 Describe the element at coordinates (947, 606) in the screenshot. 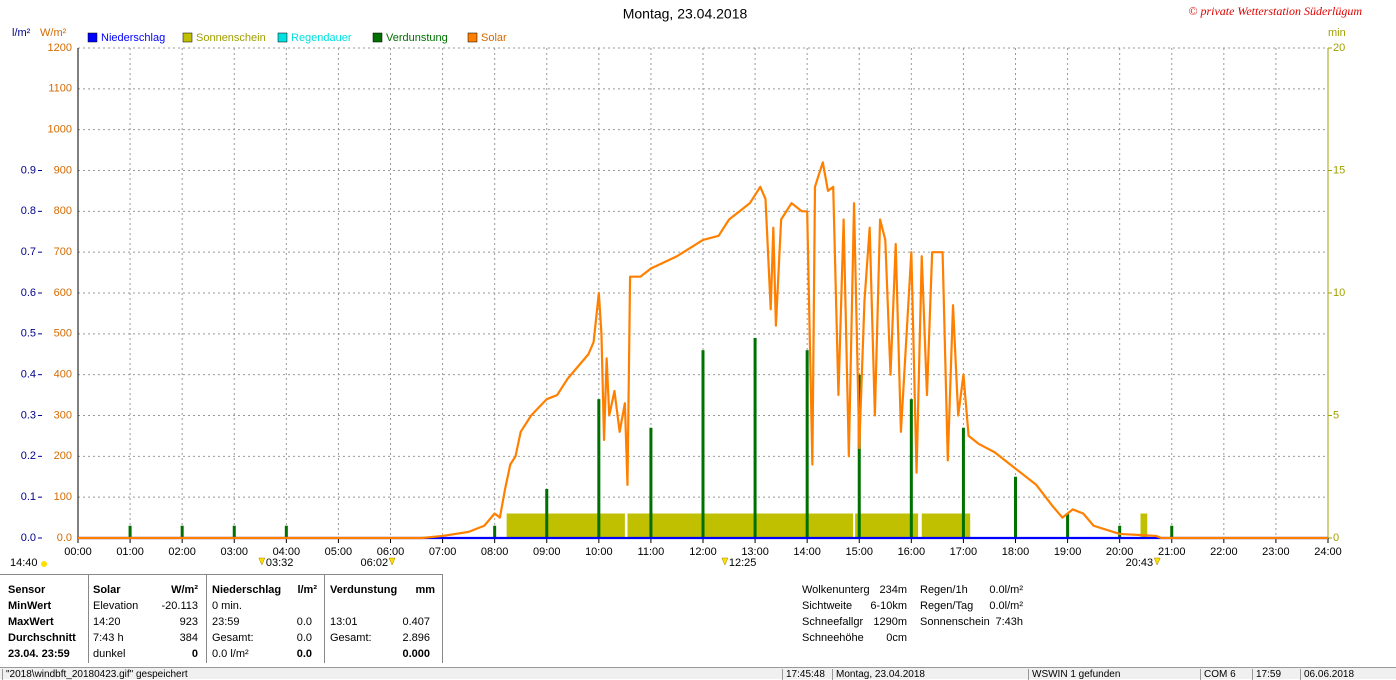

I see `info-label: Regen/Tag` at that location.